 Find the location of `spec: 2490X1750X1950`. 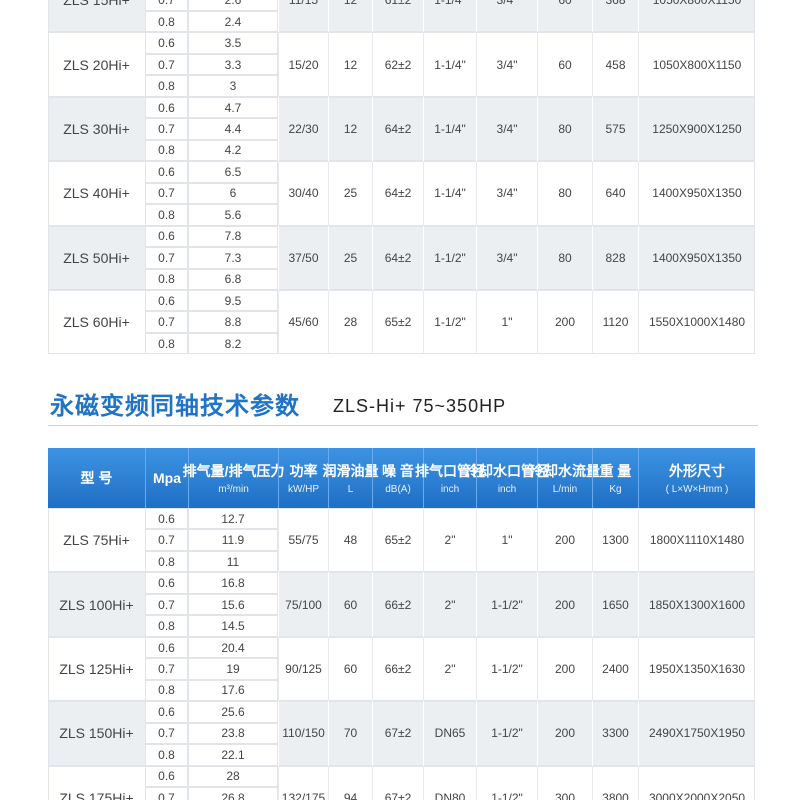

spec: 2490X1750X1950 is located at coordinates (696, 733).